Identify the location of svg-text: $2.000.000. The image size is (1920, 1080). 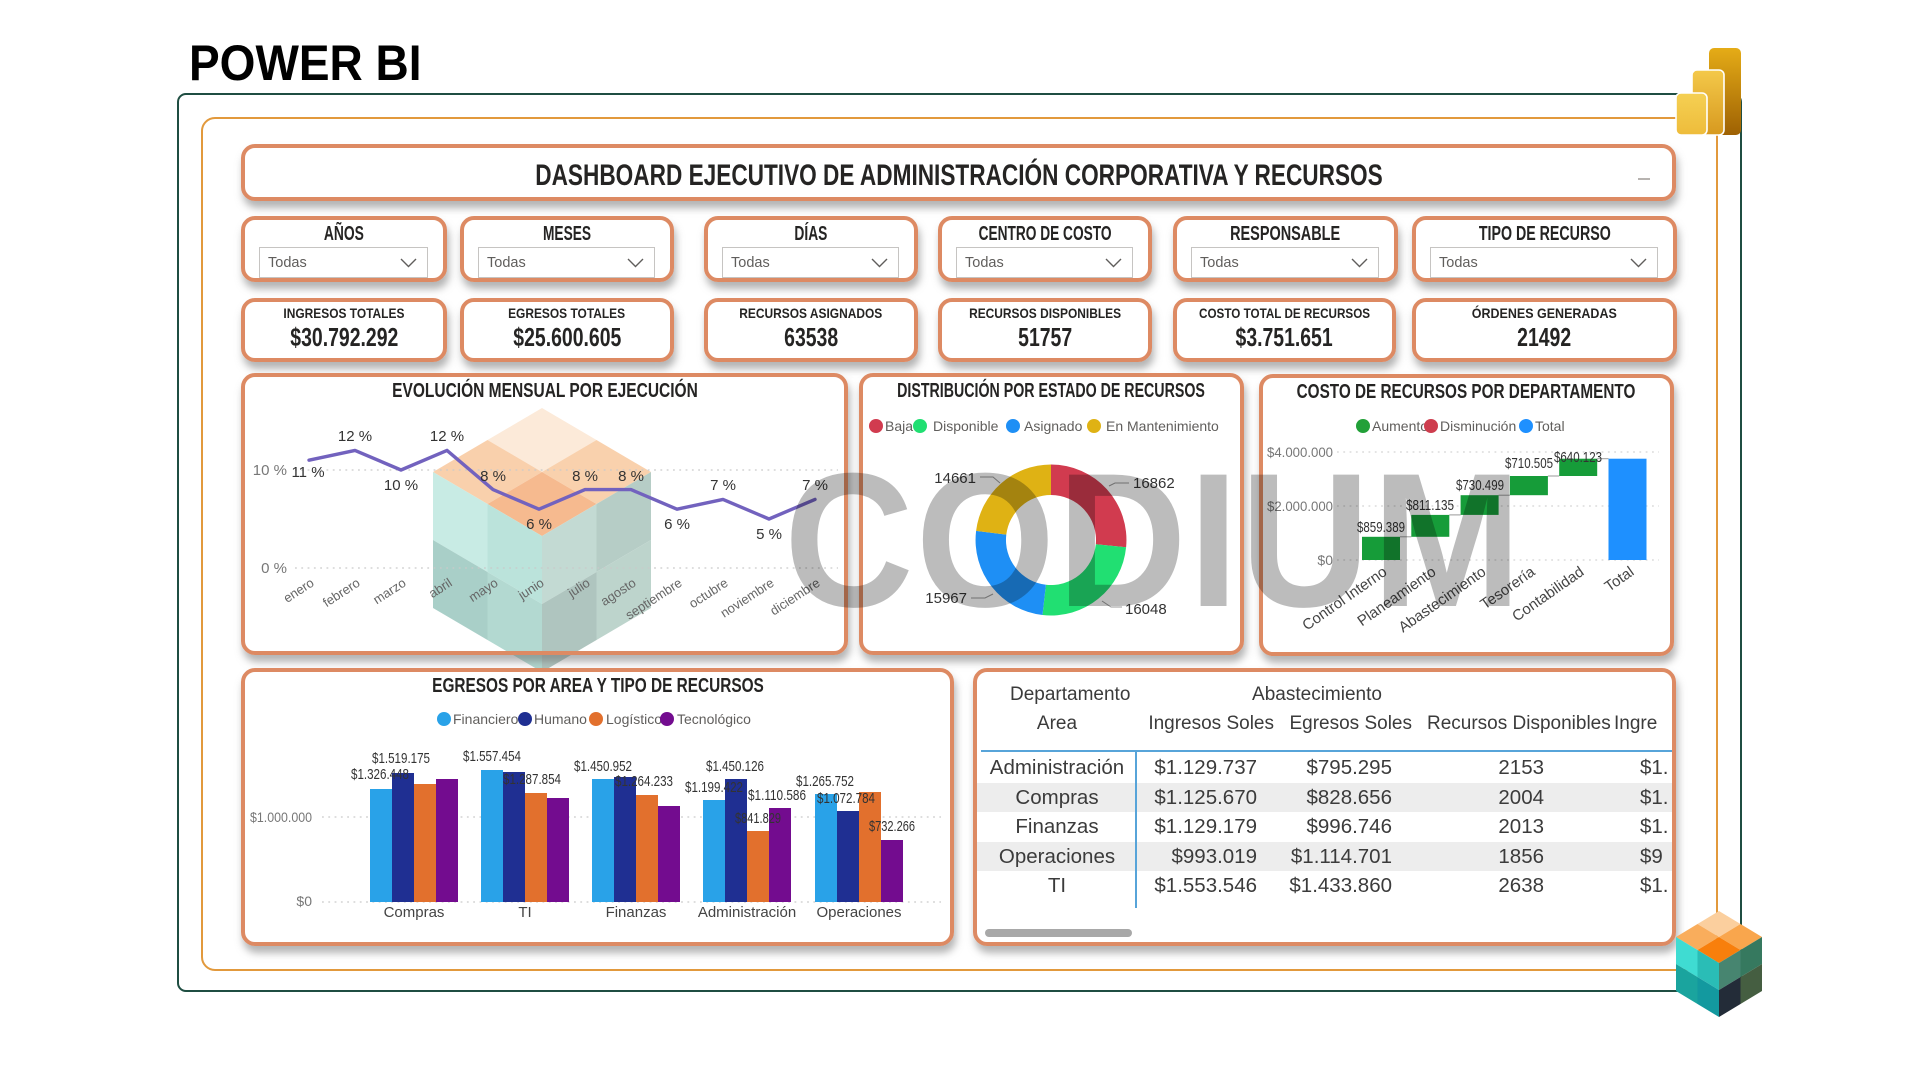
(1300, 506).